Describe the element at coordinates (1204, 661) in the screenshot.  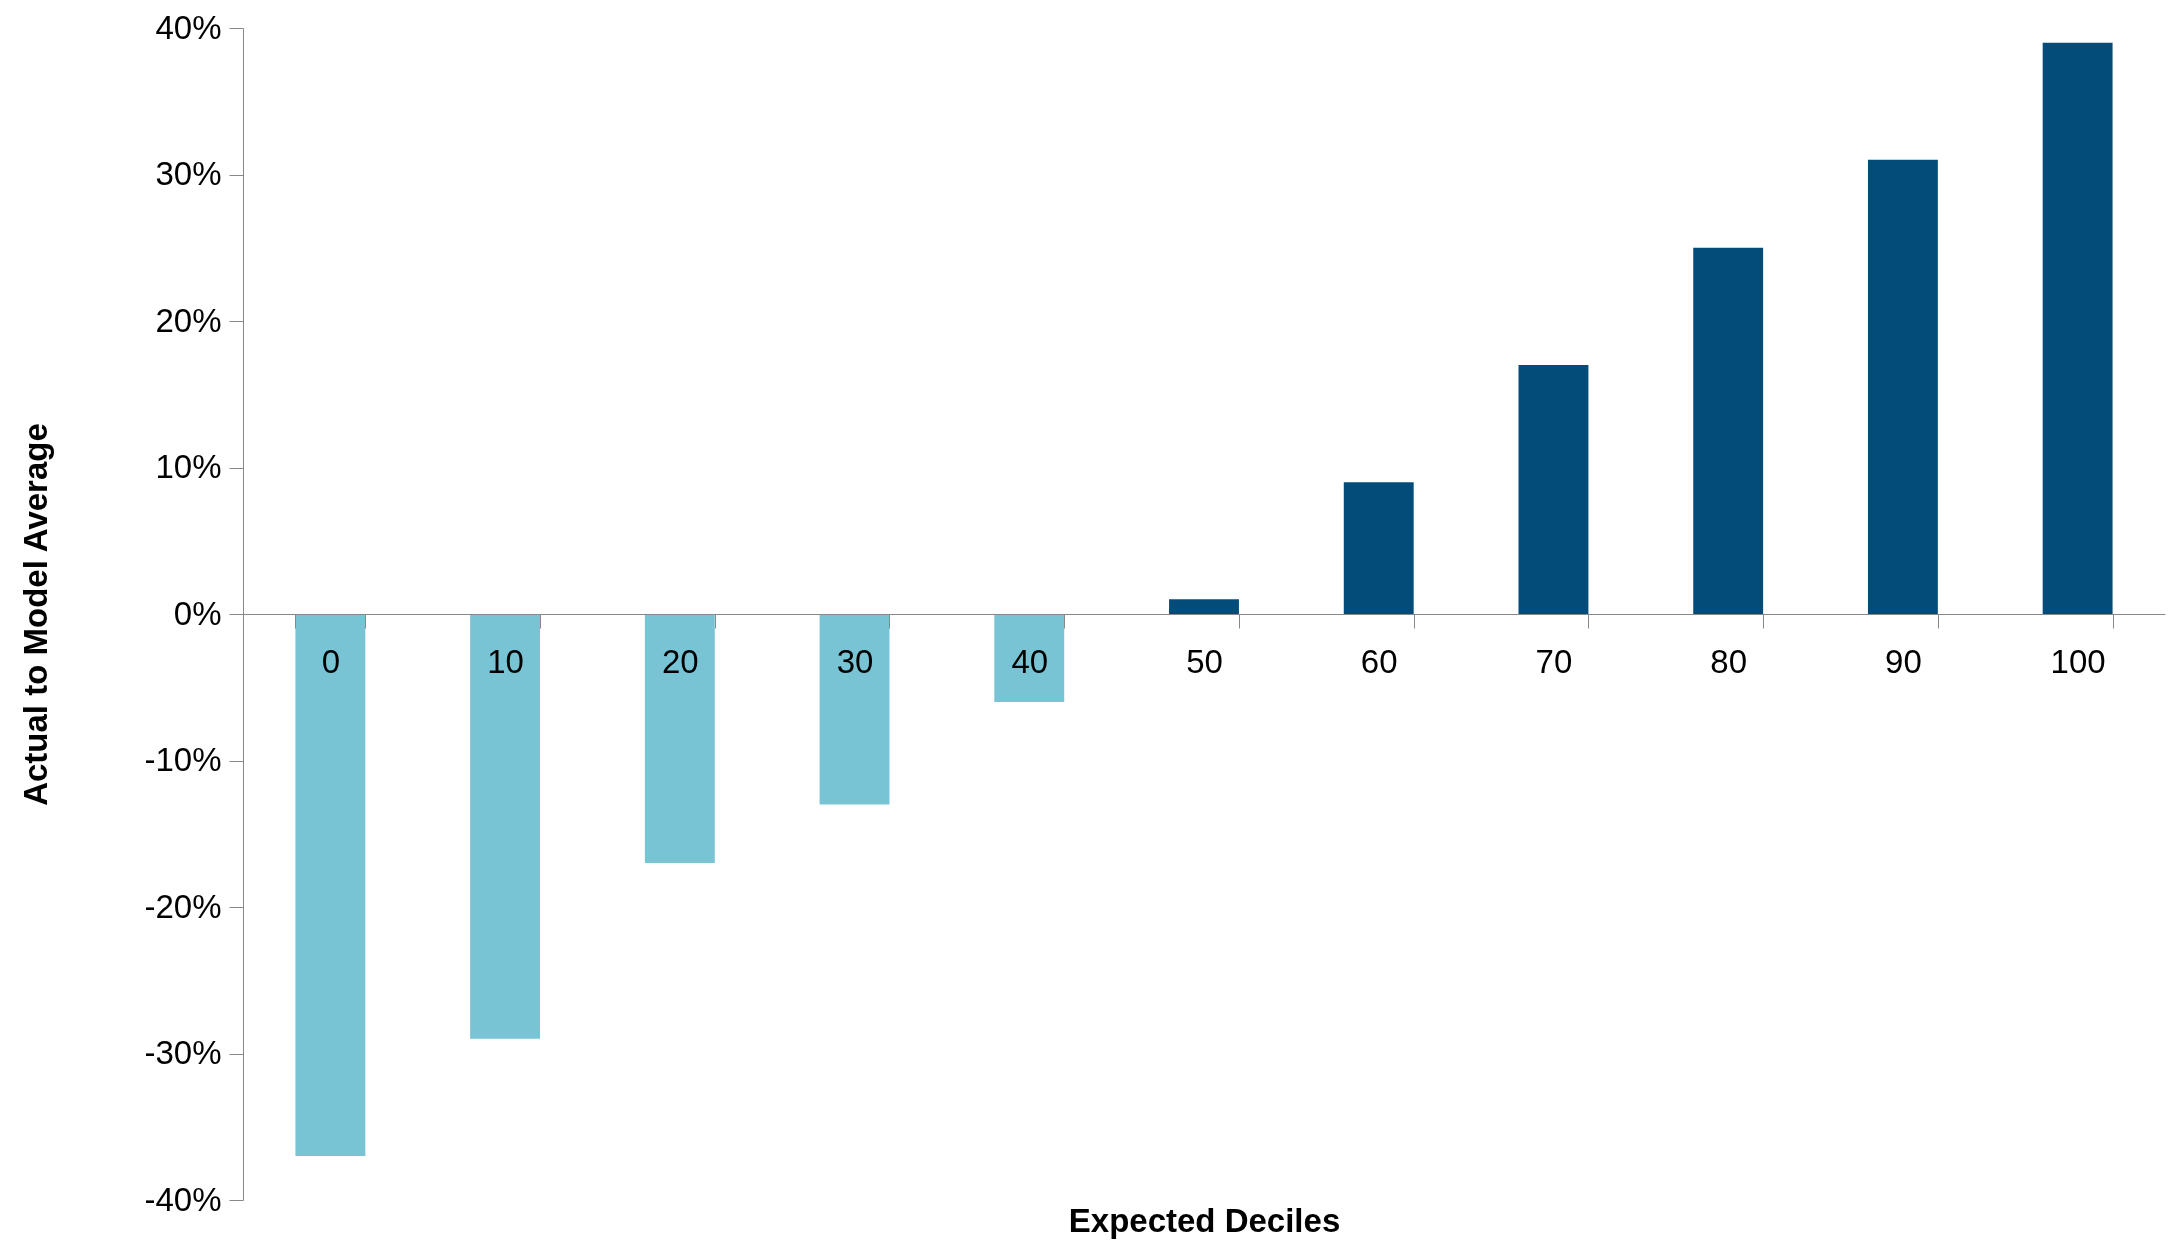
I see `x-tick-label: 50` at that location.